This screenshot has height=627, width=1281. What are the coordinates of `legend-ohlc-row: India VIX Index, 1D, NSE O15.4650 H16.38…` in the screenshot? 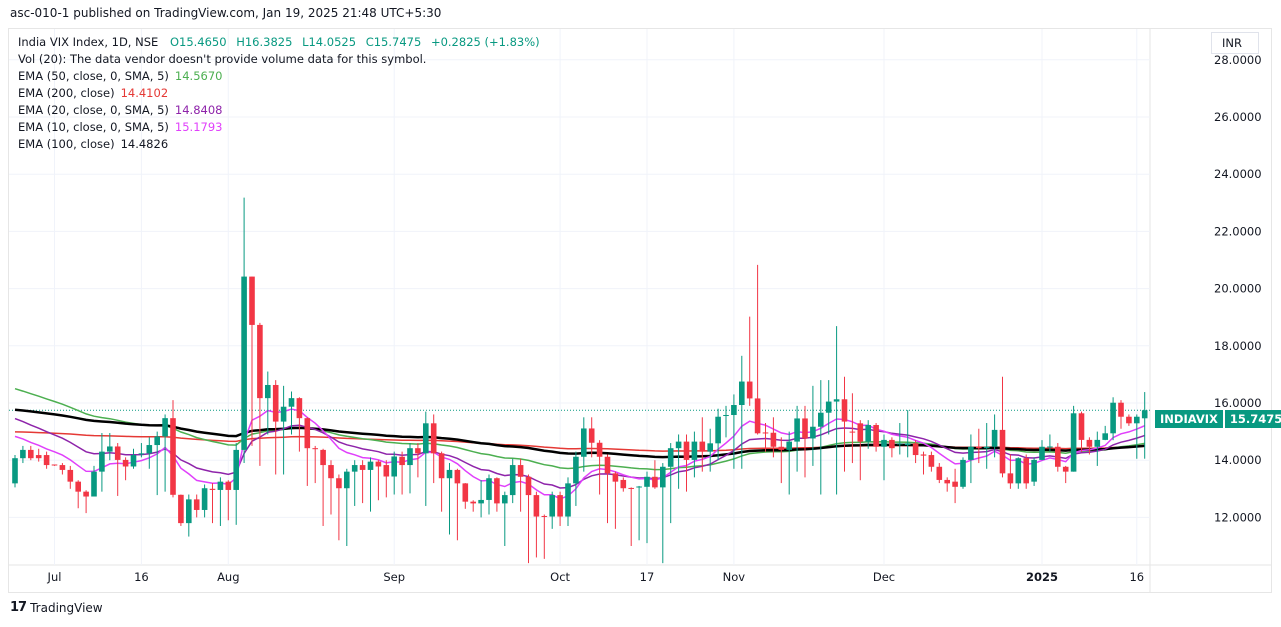 It's located at (279, 42).